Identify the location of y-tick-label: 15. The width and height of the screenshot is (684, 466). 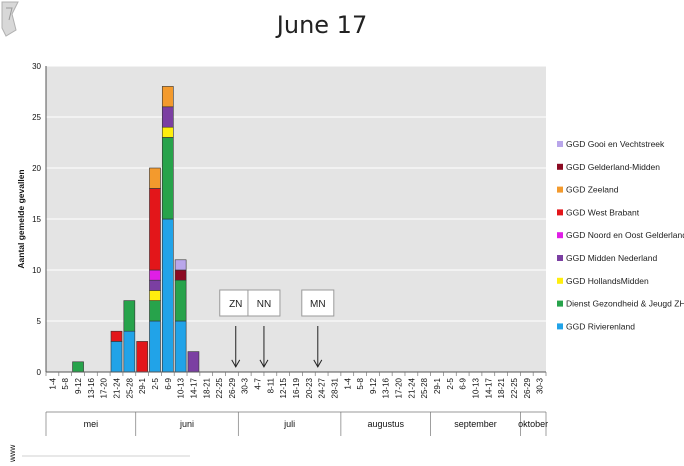
(36, 219).